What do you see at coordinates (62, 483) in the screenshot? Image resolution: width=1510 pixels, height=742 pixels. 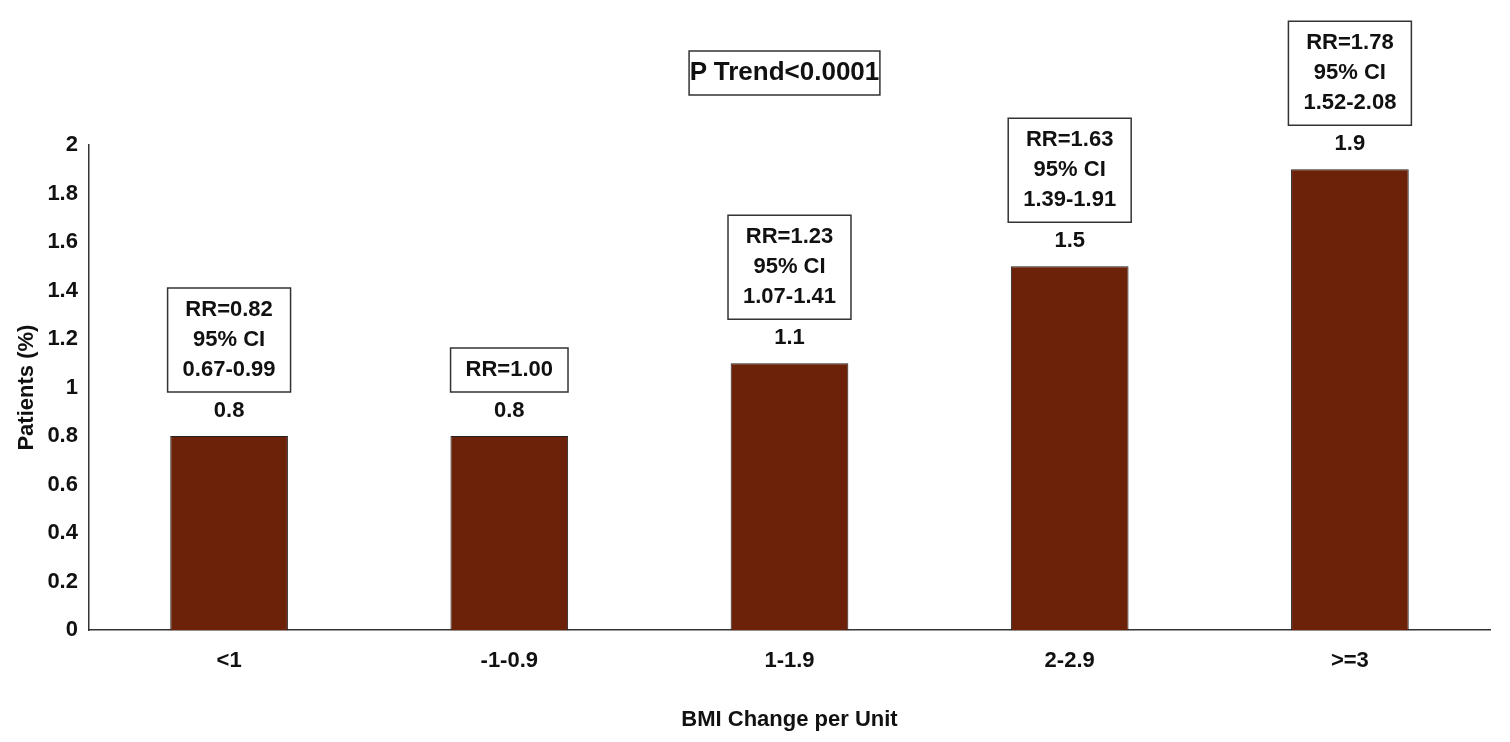 I see `y-tick-label: 0.6` at bounding box center [62, 483].